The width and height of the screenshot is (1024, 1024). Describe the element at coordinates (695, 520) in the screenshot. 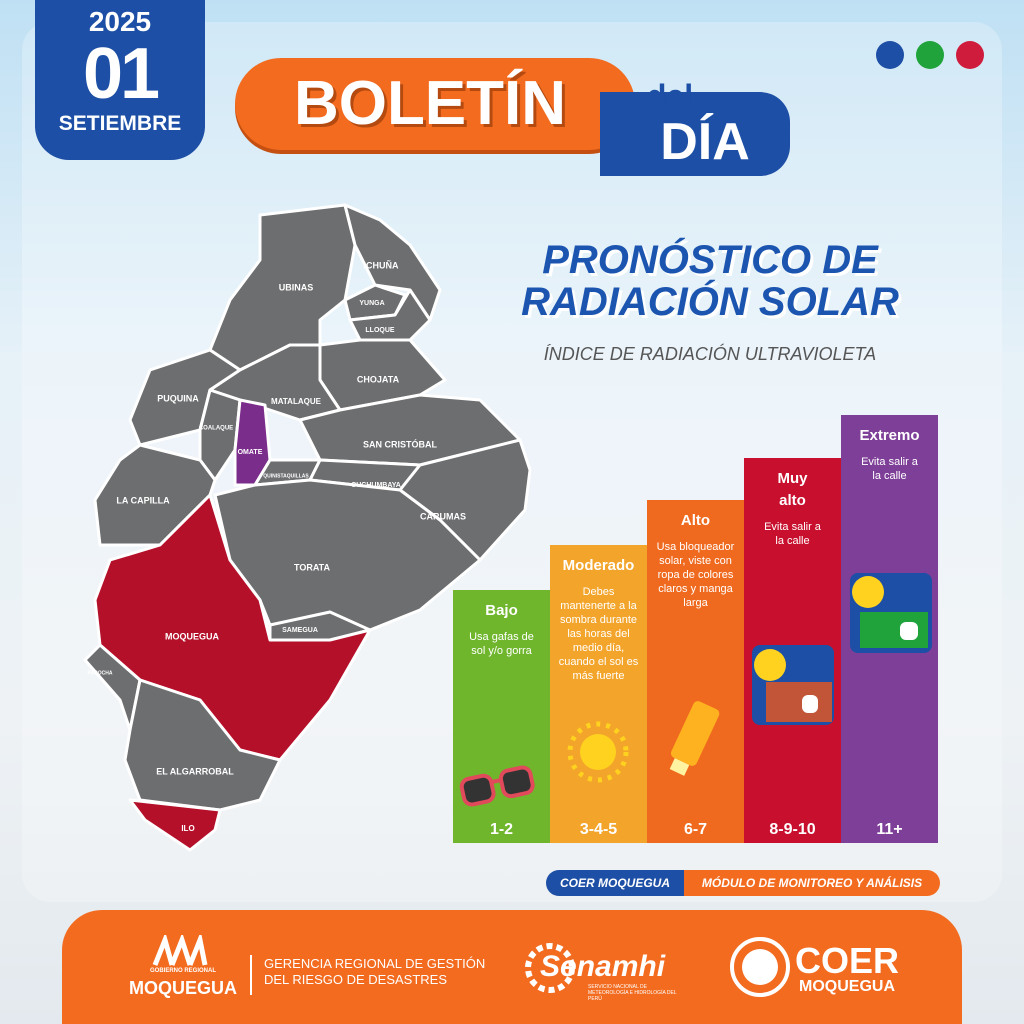

I see `uv-level-name: Alto` at that location.